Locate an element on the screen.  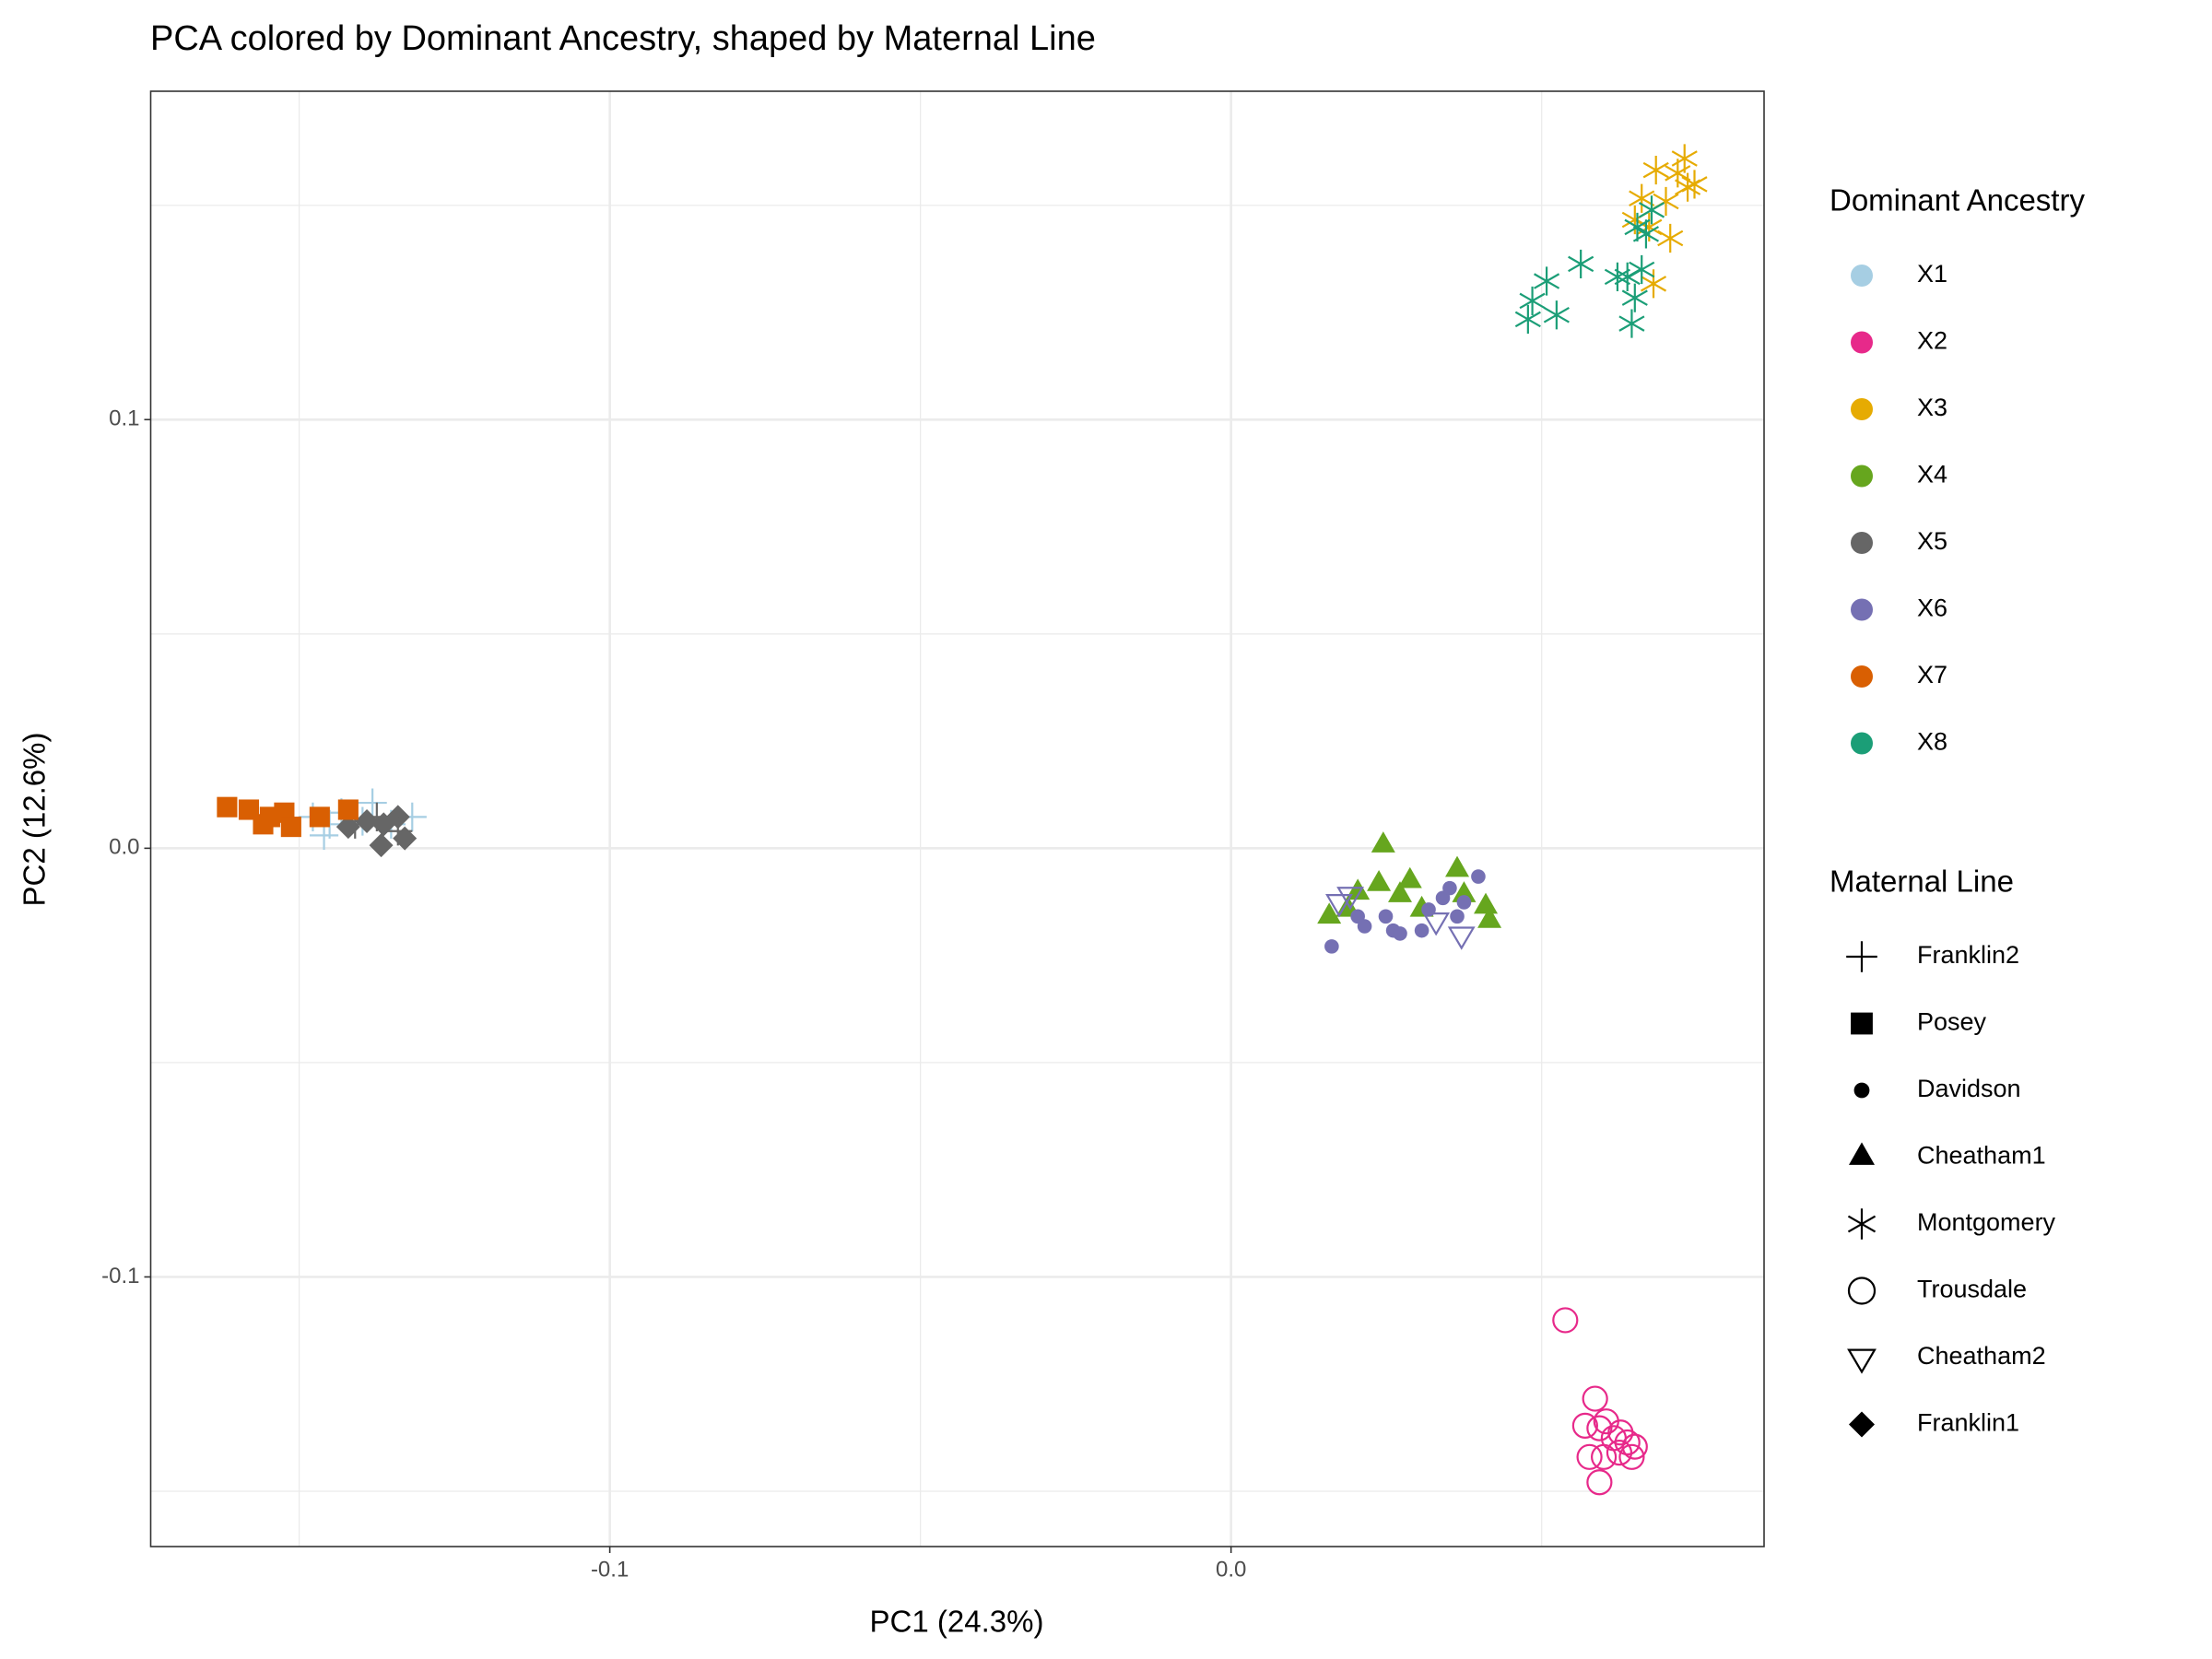
legend-label: X1 is located at coordinates (1932, 274).